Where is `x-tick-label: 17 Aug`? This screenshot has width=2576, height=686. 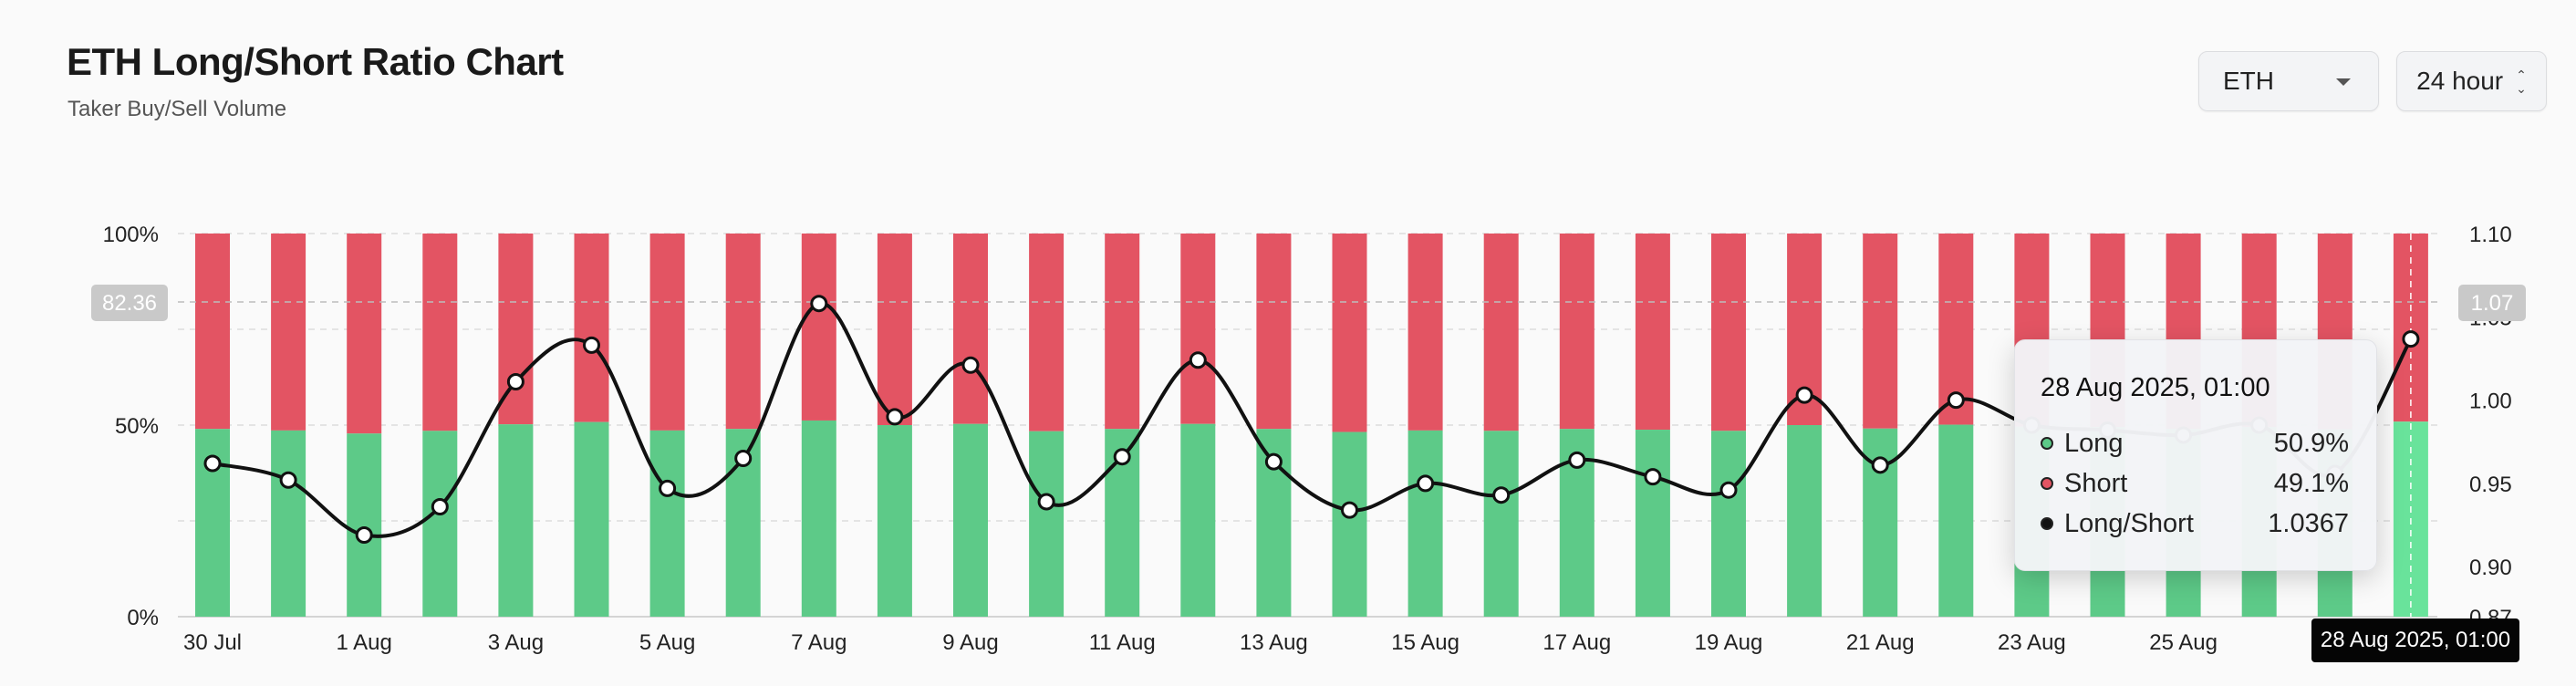
x-tick-label: 17 Aug is located at coordinates (1576, 642).